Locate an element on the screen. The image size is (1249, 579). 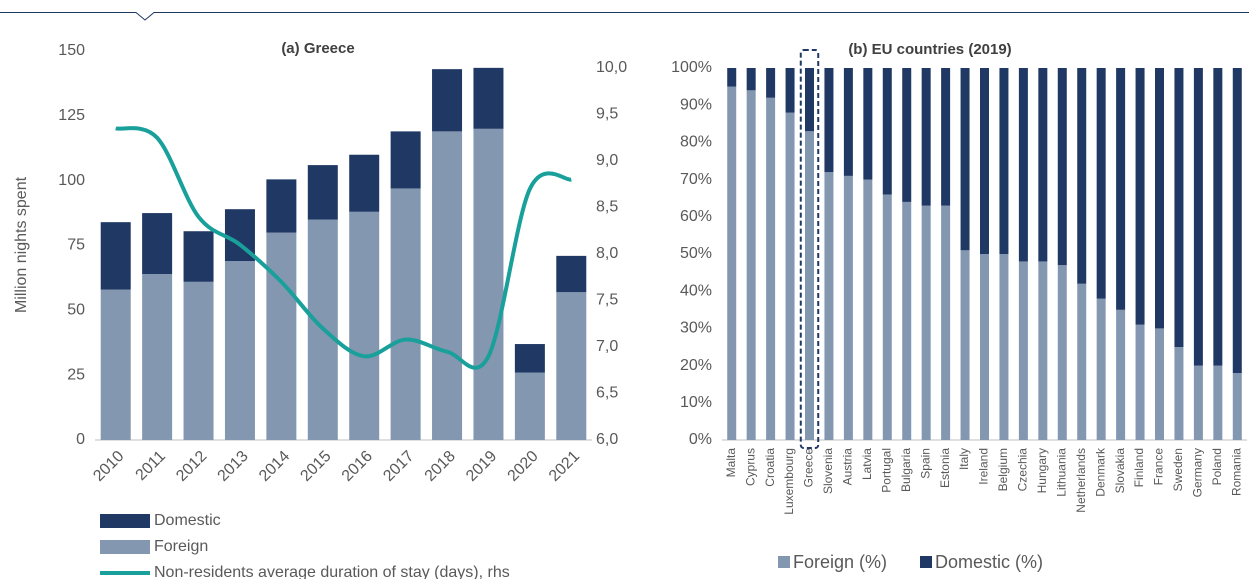
y-tick-label: 40% is located at coordinates (696, 290).